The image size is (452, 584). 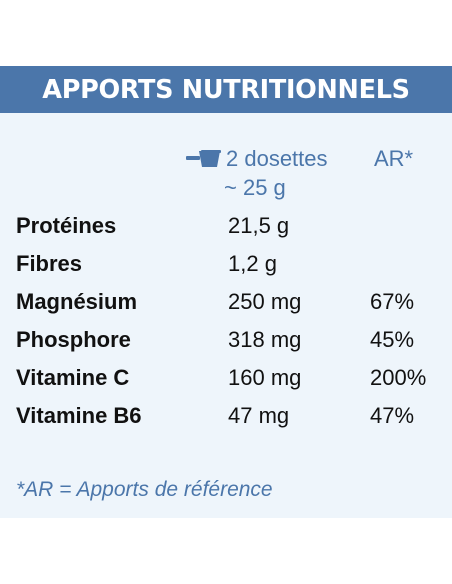 What do you see at coordinates (392, 301) in the screenshot?
I see `nutrient-ar: 67%` at bounding box center [392, 301].